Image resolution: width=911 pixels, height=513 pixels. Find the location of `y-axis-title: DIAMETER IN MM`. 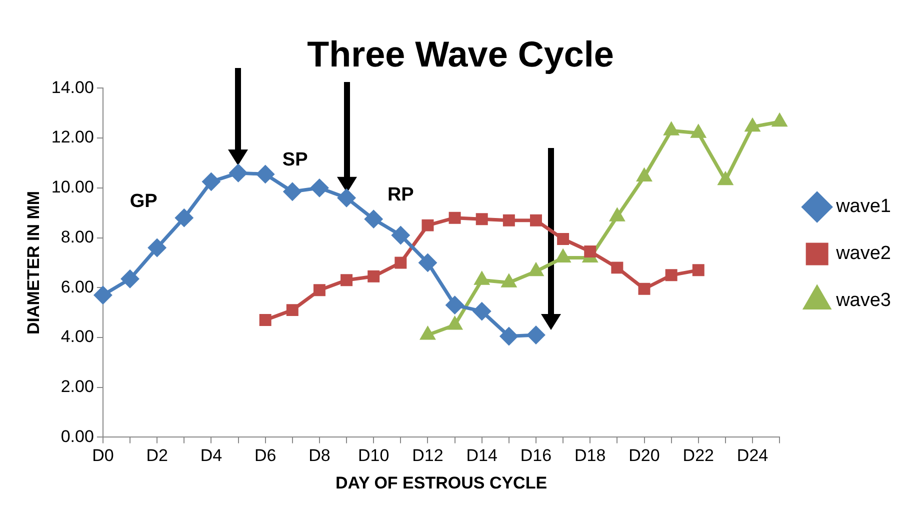

y-axis-title: DIAMETER IN MM is located at coordinates (33, 262).